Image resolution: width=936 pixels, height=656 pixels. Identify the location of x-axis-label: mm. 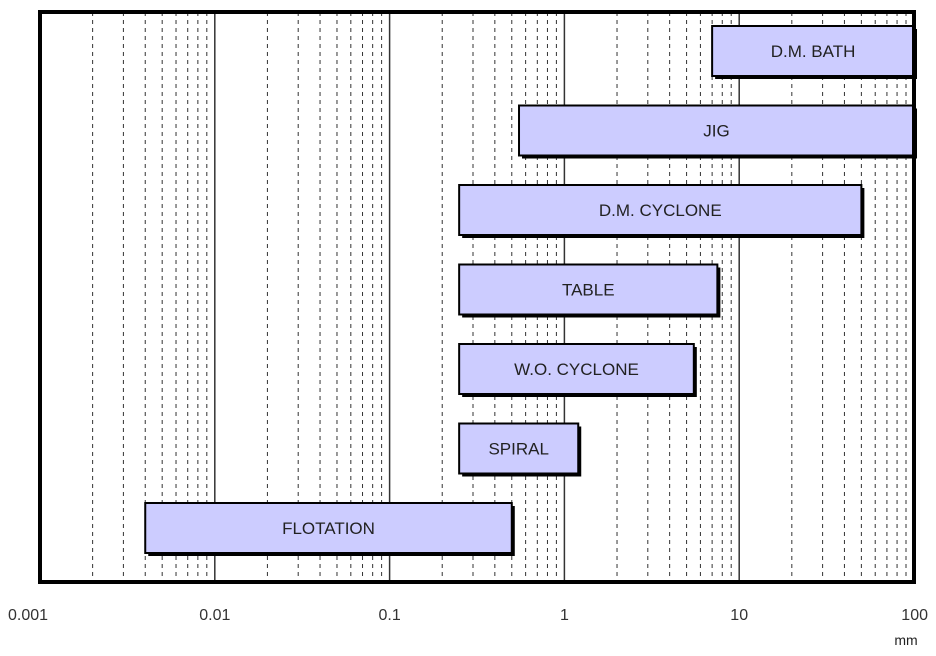
(905, 640).